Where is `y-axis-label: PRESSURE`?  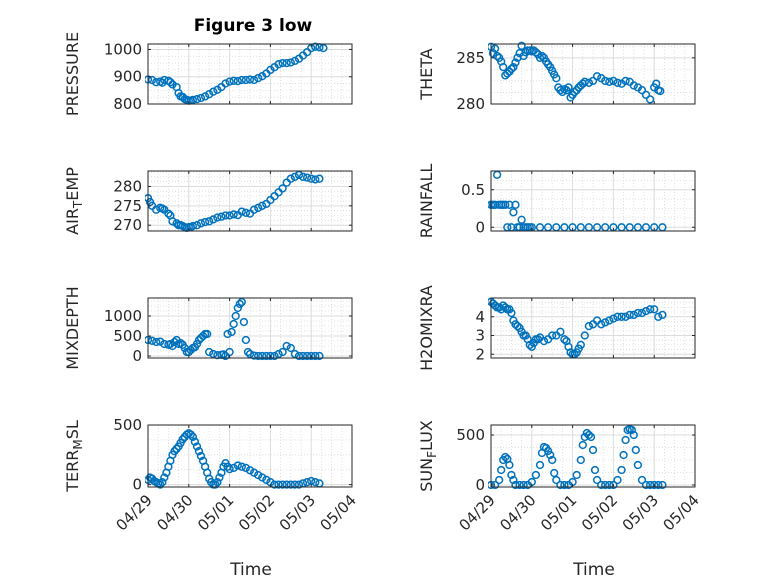
y-axis-label: PRESSURE is located at coordinates (72, 74).